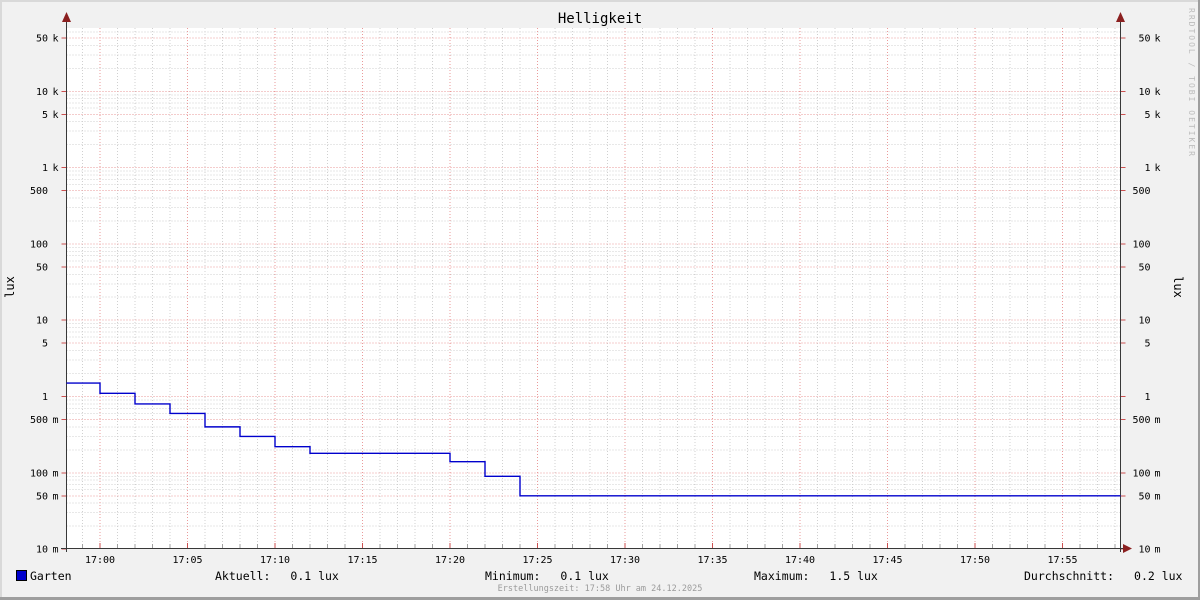 Image resolution: width=1200 pixels, height=600 pixels. Describe the element at coordinates (10, 287) in the screenshot. I see `y-axis-unit-label-left: lux` at that location.